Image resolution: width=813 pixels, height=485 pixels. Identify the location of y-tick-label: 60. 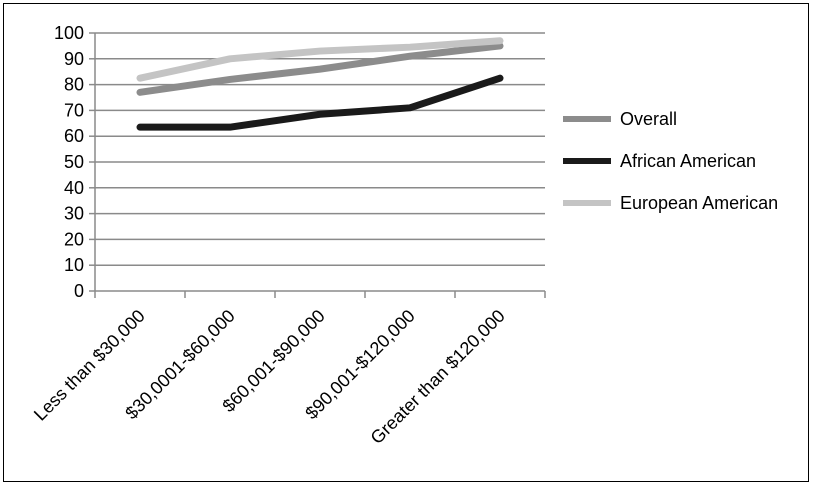
(74, 136).